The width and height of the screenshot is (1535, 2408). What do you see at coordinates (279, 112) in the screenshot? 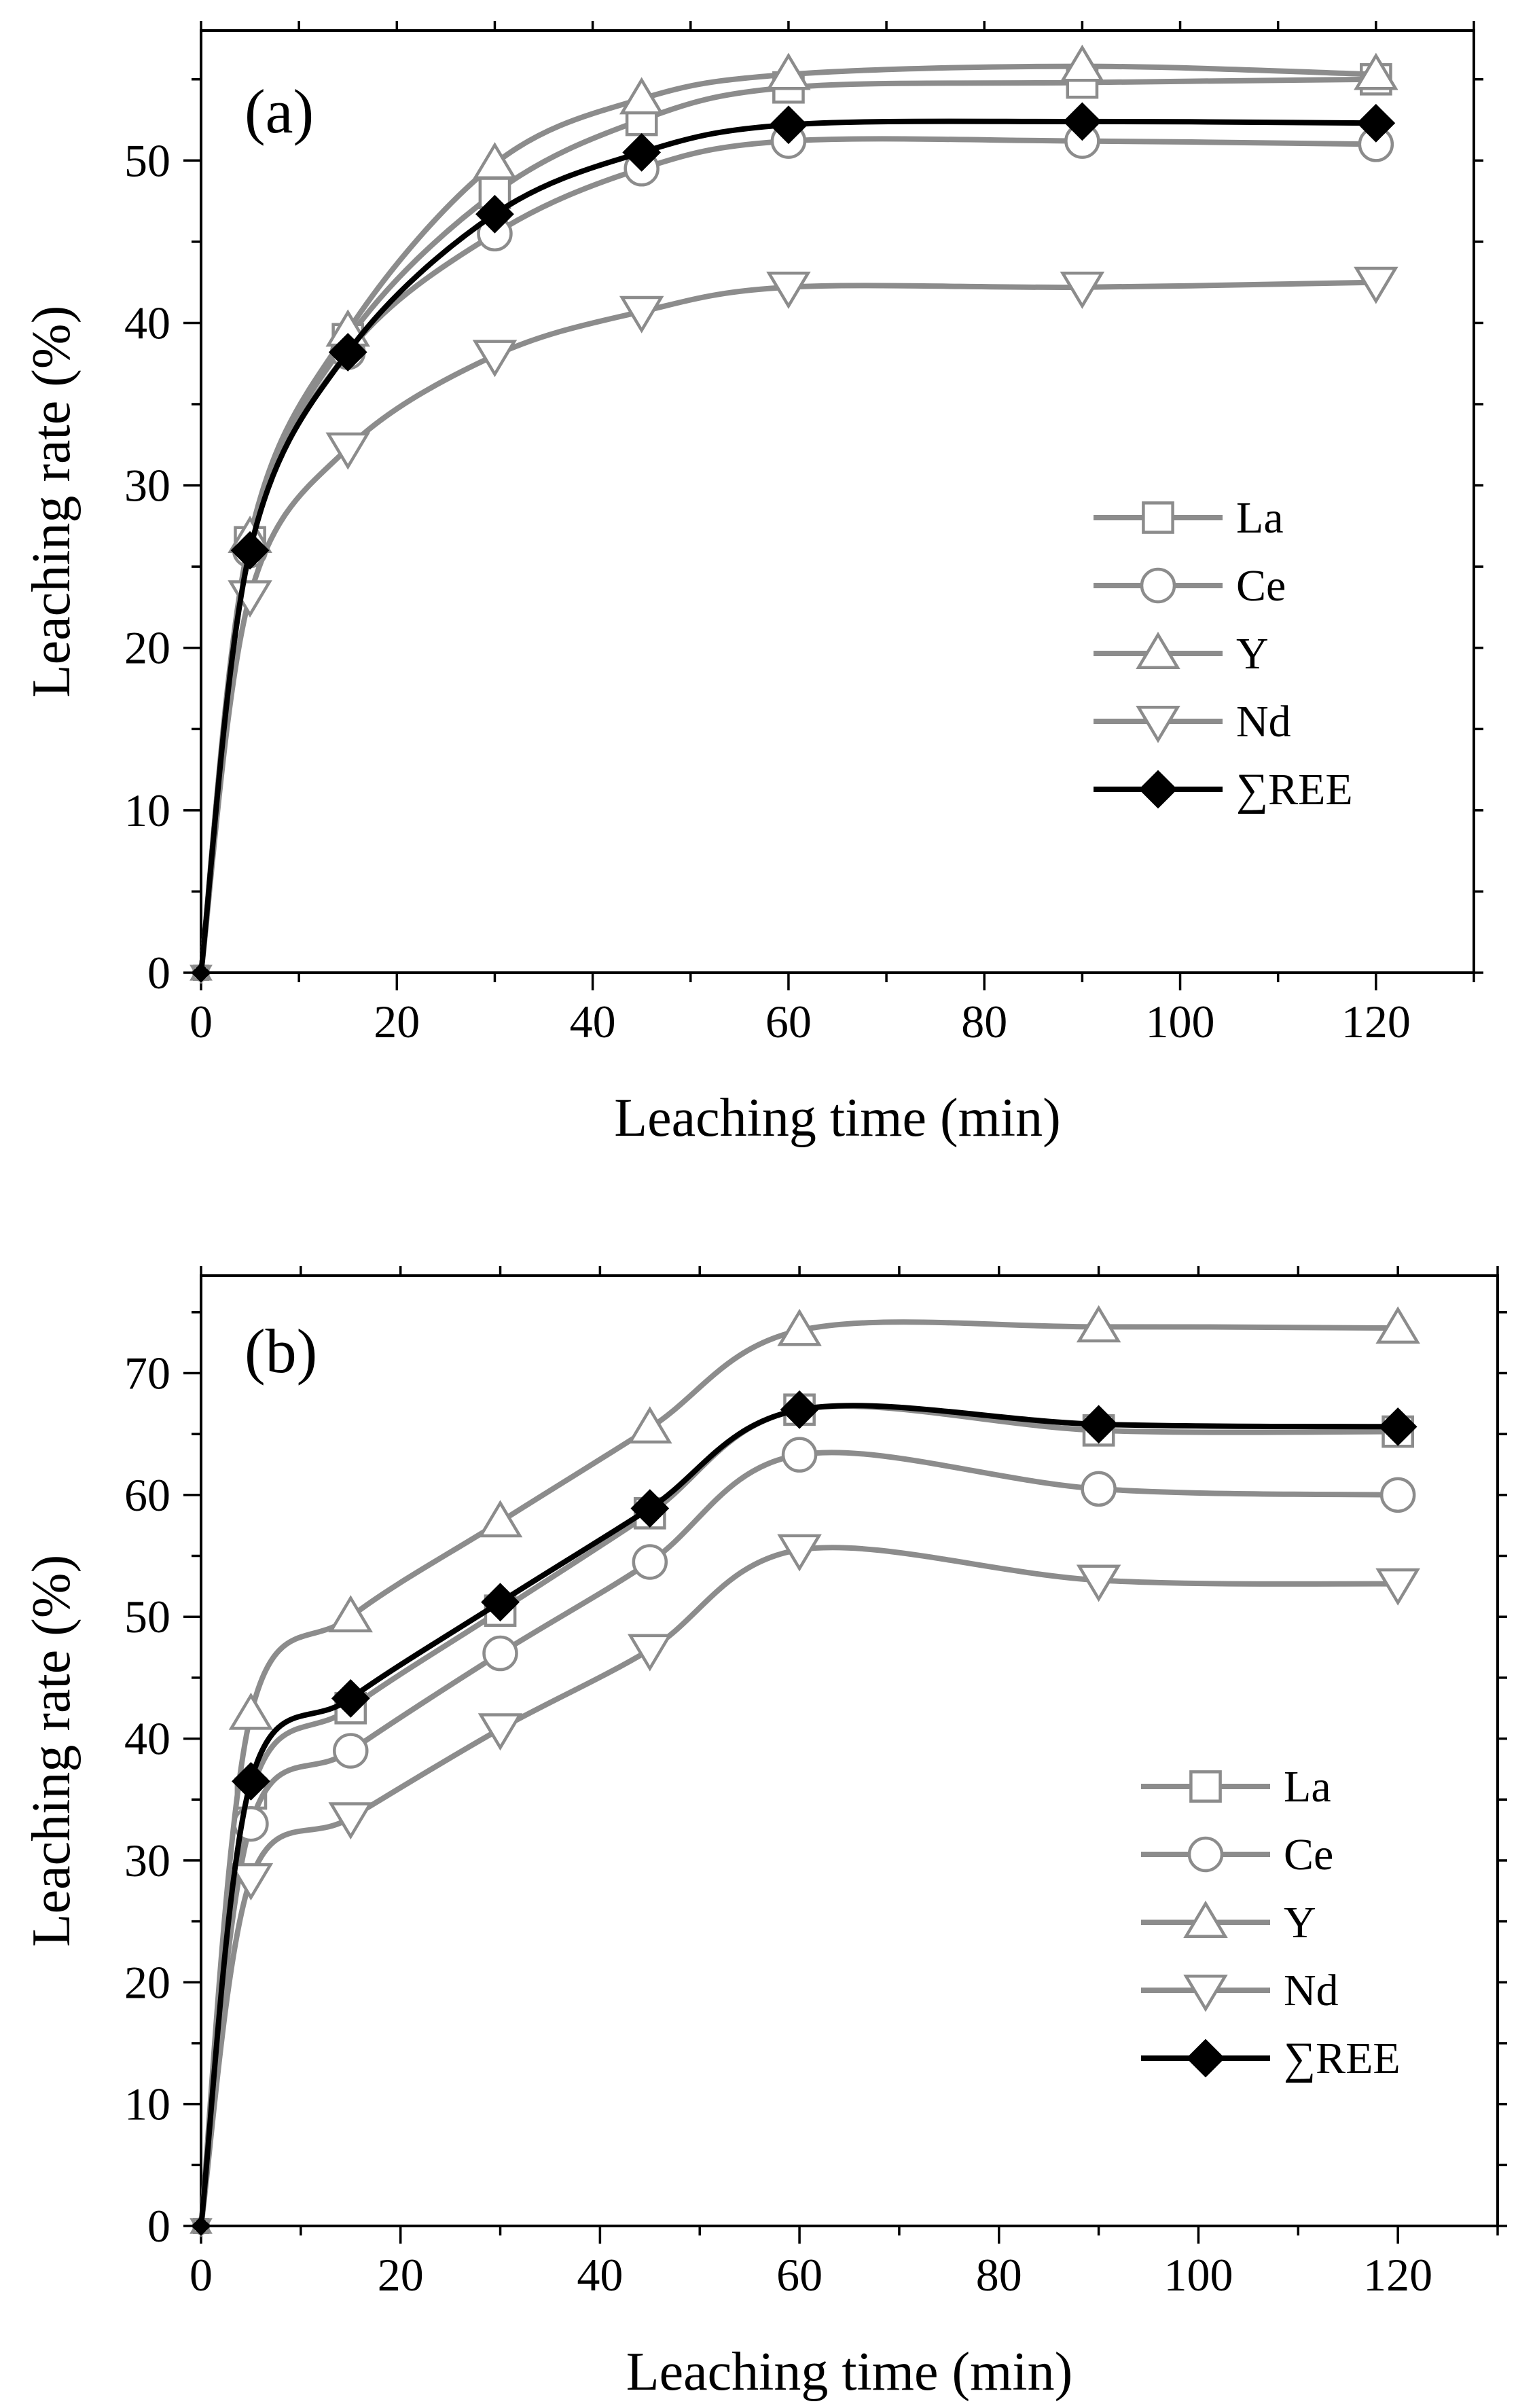
I see `panel-label: (a)` at bounding box center [279, 112].